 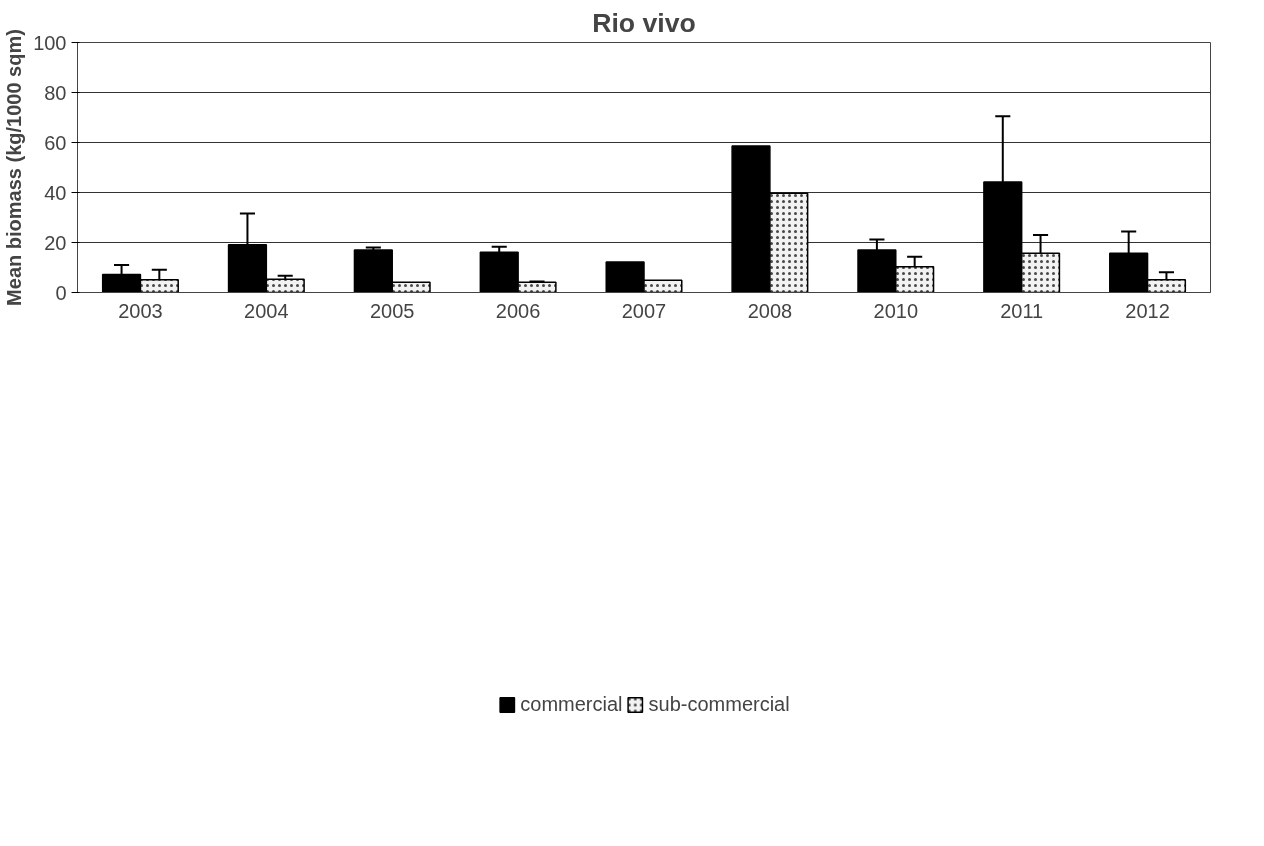 I want to click on y-tick-label: 20, so click(x=55, y=242).